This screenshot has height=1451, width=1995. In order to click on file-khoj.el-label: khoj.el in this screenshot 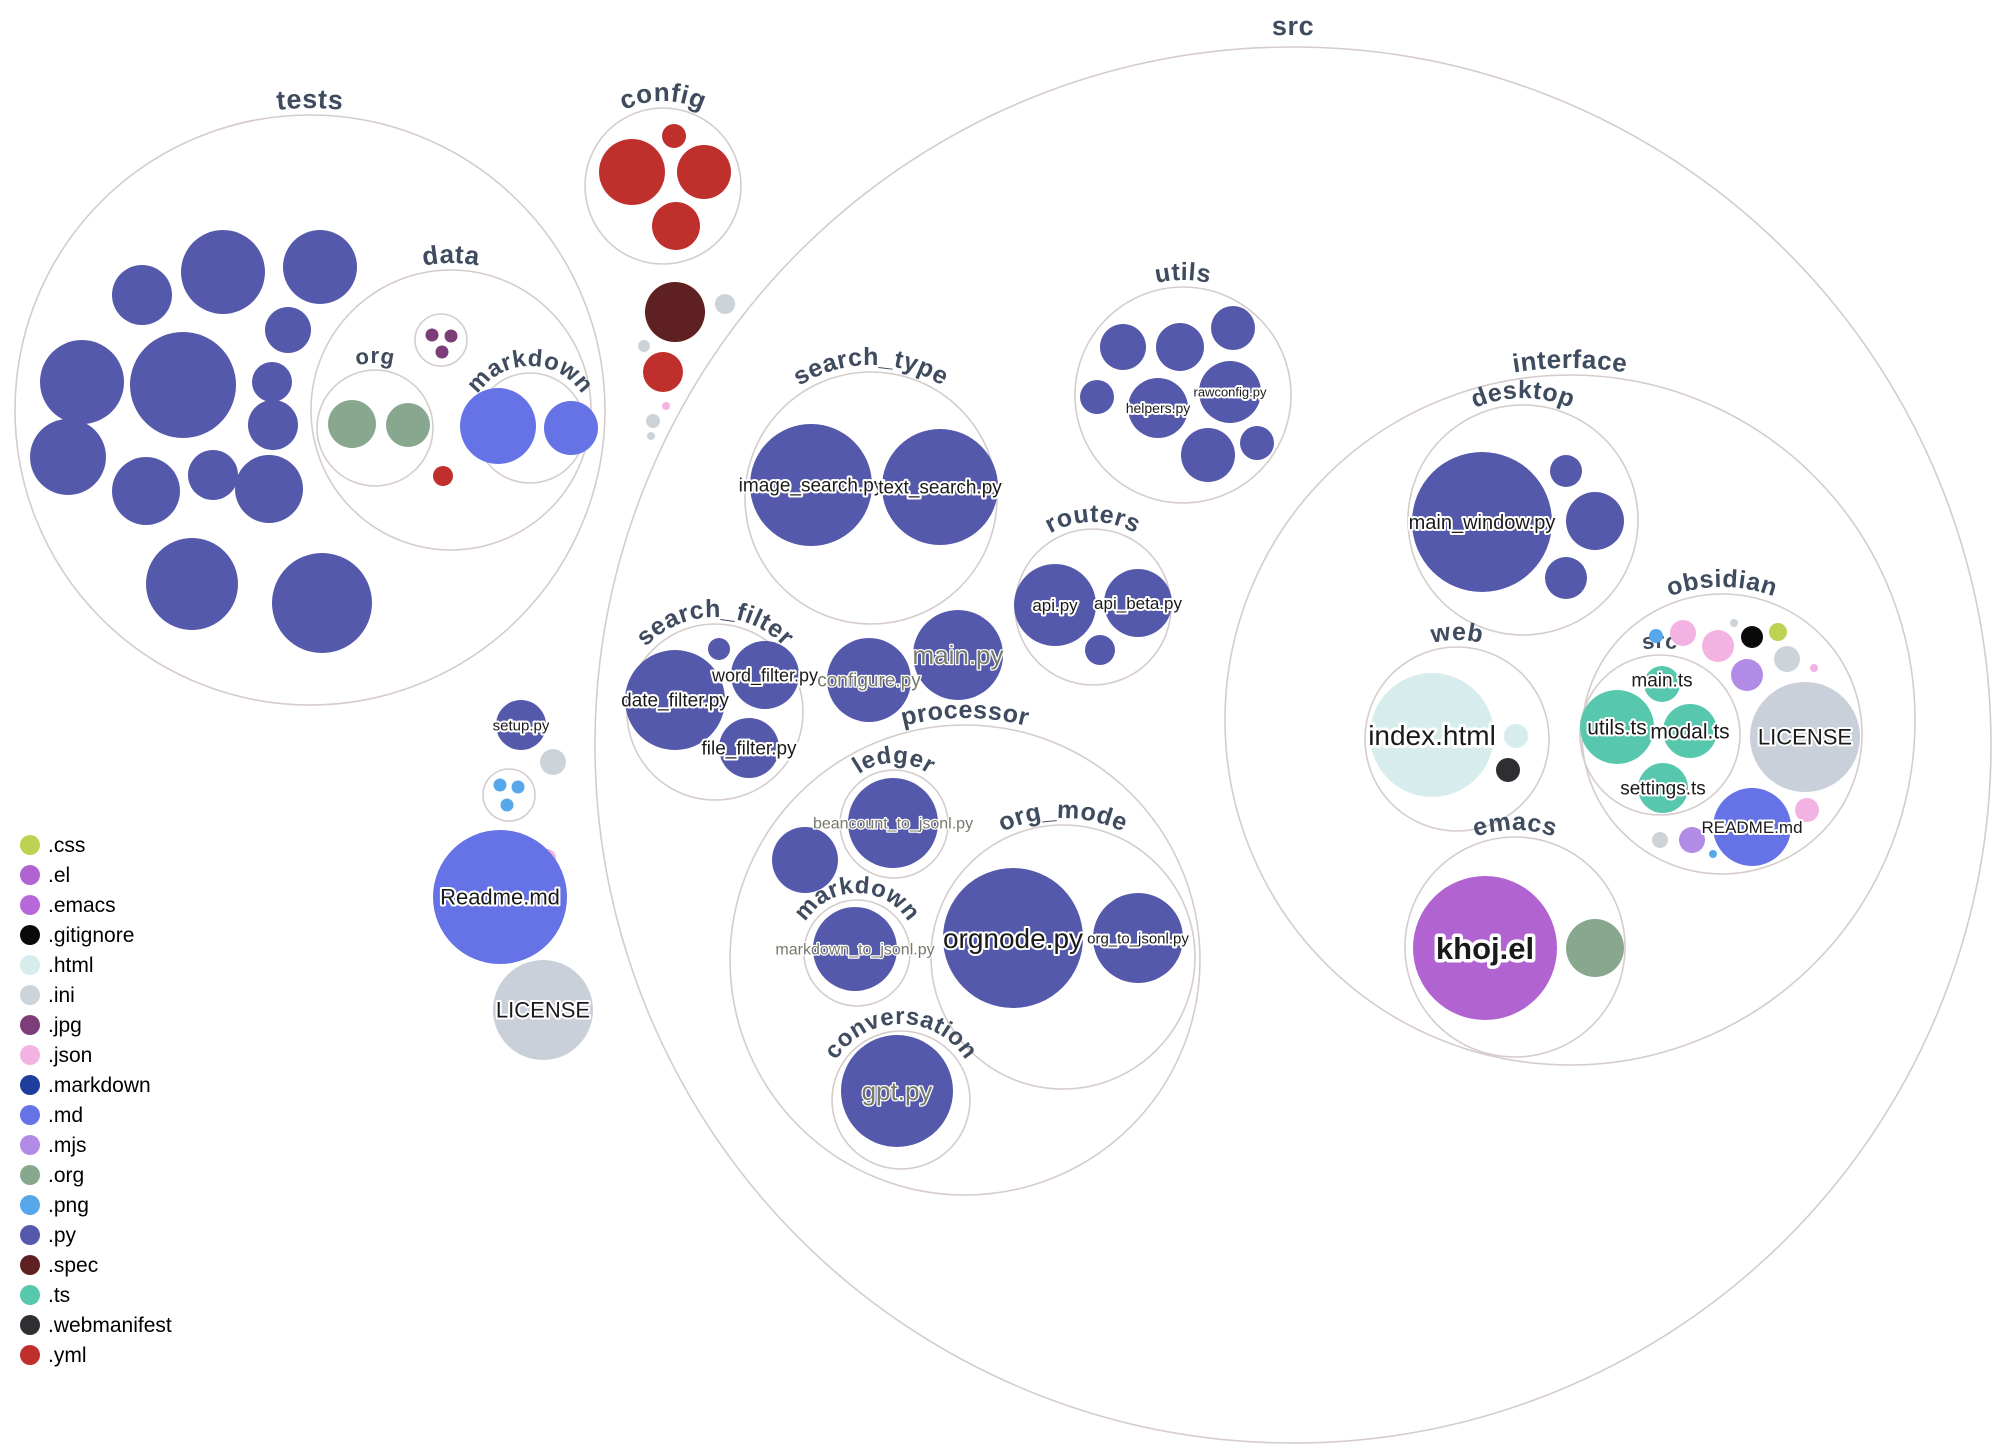, I will do `click(1485, 948)`.